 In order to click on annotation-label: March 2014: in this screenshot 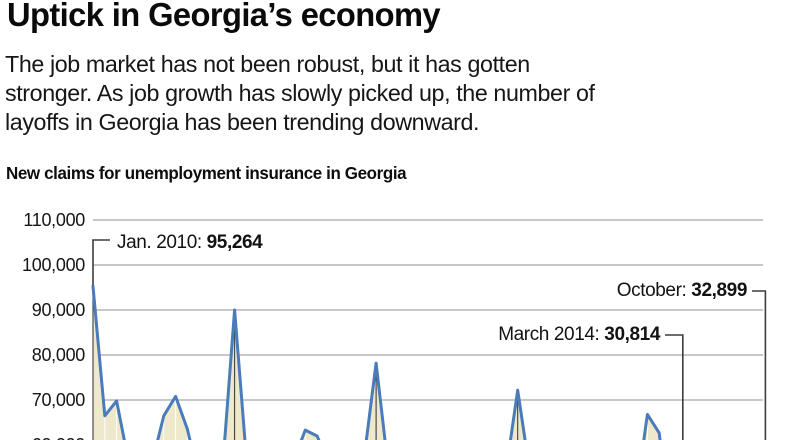, I will do `click(551, 334)`.